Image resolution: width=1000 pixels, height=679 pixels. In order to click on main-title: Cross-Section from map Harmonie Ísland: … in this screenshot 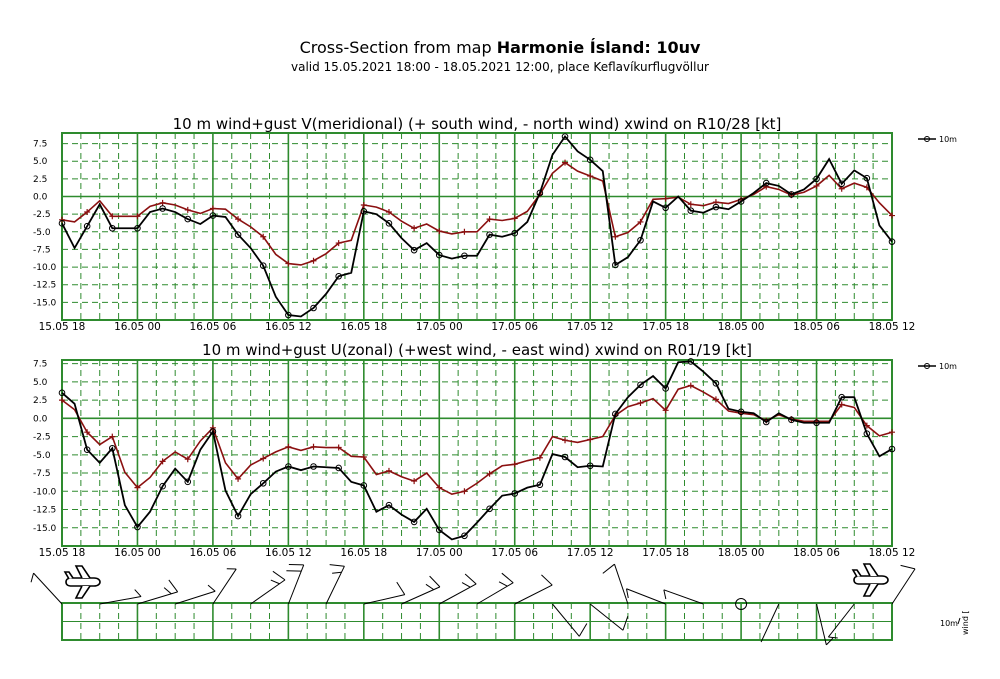, I will do `click(500, 47)`.